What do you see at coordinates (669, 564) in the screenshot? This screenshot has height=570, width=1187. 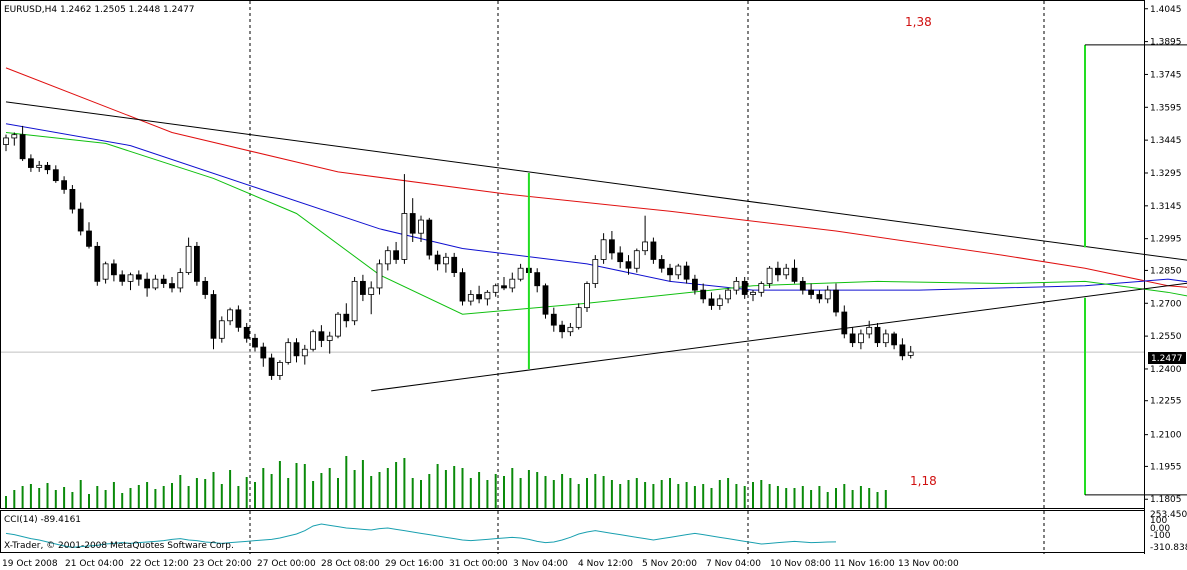 I see `x-tick-label: 5 Nov 20:00` at bounding box center [669, 564].